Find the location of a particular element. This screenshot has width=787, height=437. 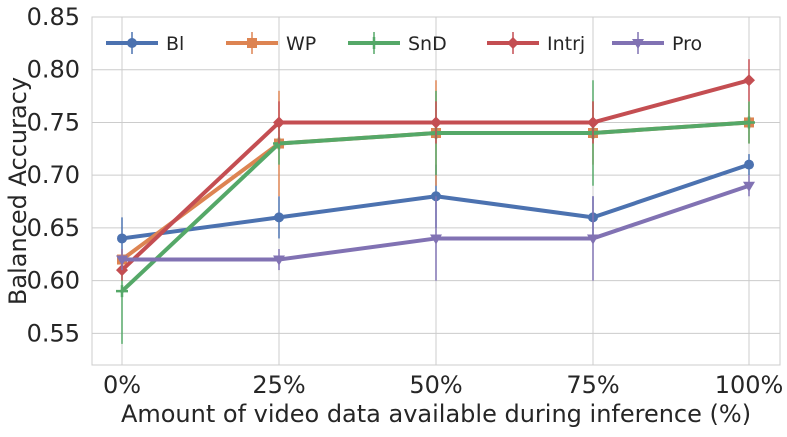

legend-item-bl: Bl is located at coordinates (145, 43).